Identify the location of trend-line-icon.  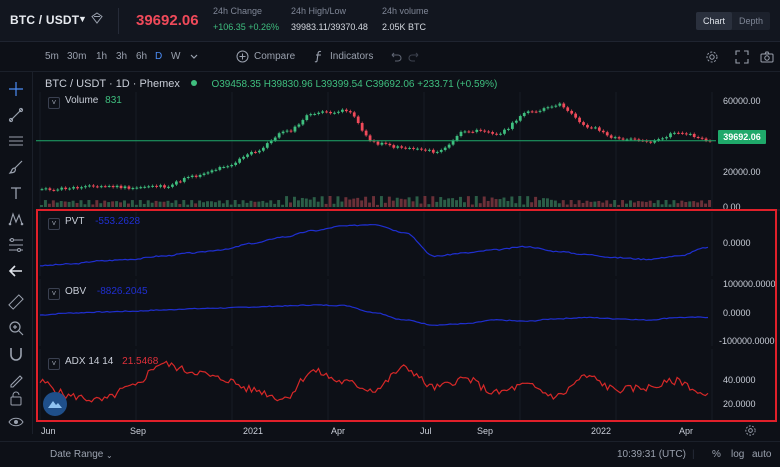
(16, 115).